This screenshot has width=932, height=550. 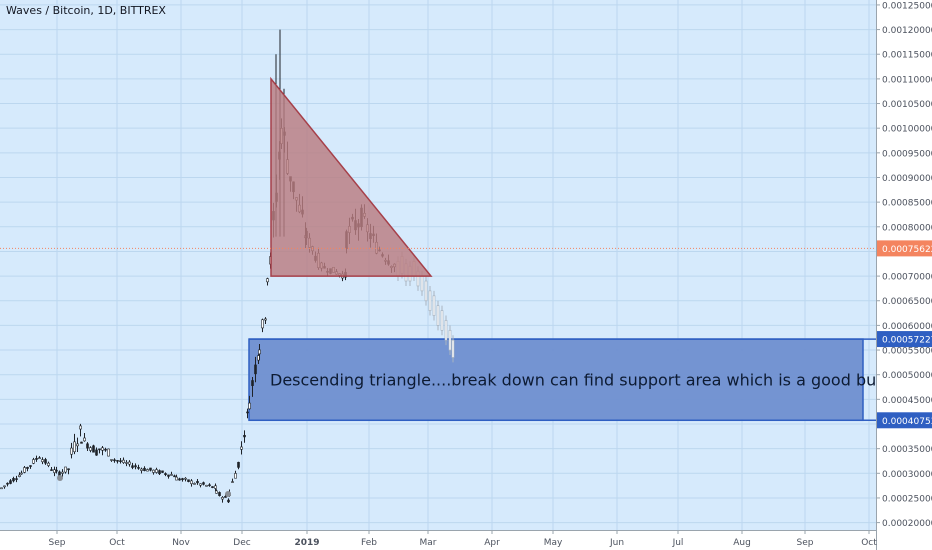 I want to click on support-bottom-label-bg, so click(x=904, y=420).